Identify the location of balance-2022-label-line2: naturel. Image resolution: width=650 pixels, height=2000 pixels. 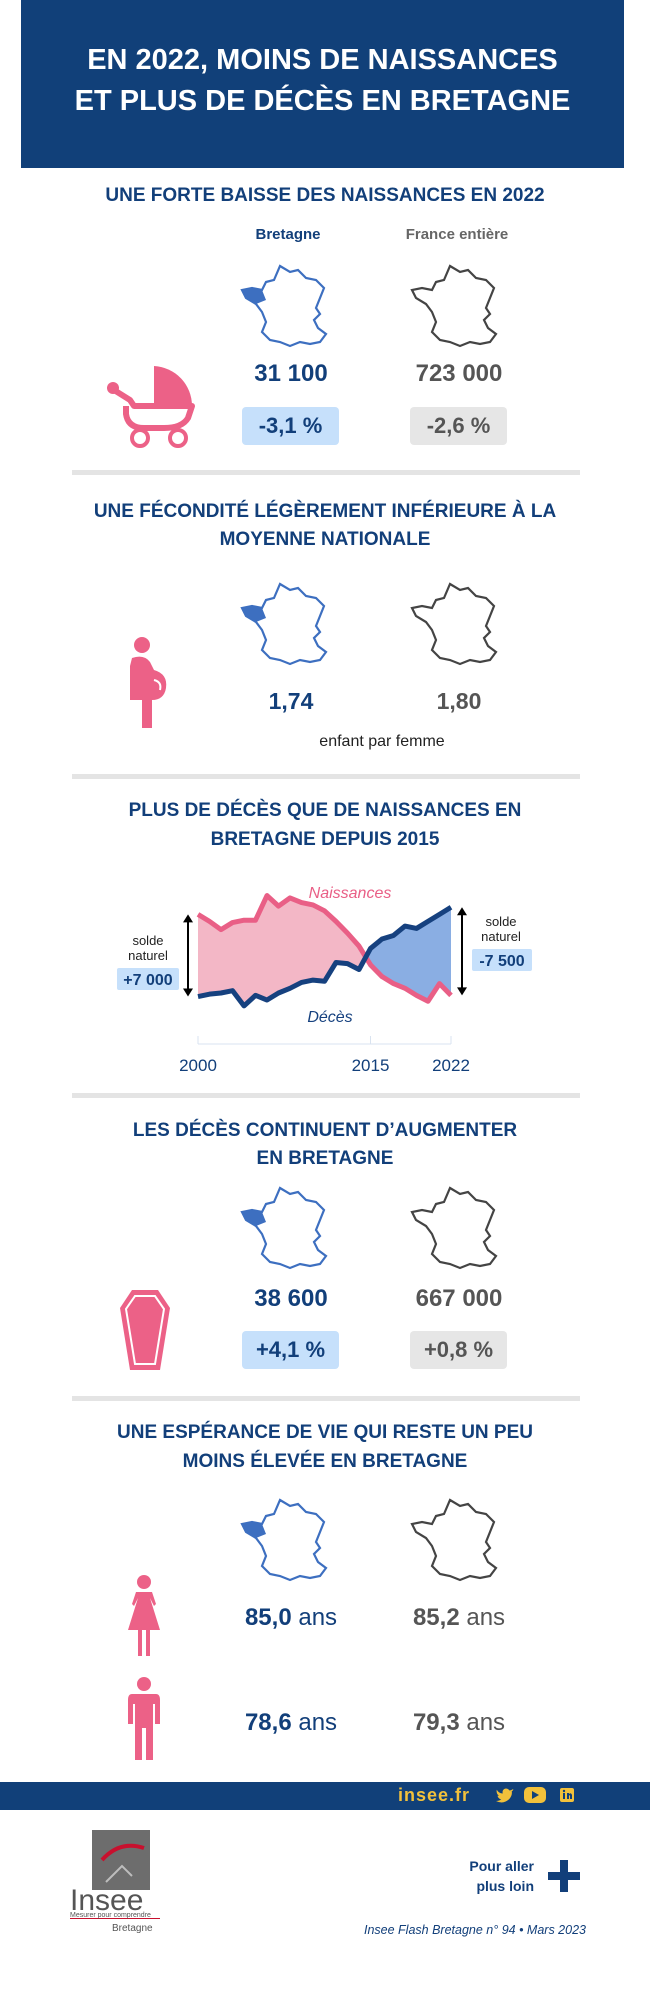
(501, 936).